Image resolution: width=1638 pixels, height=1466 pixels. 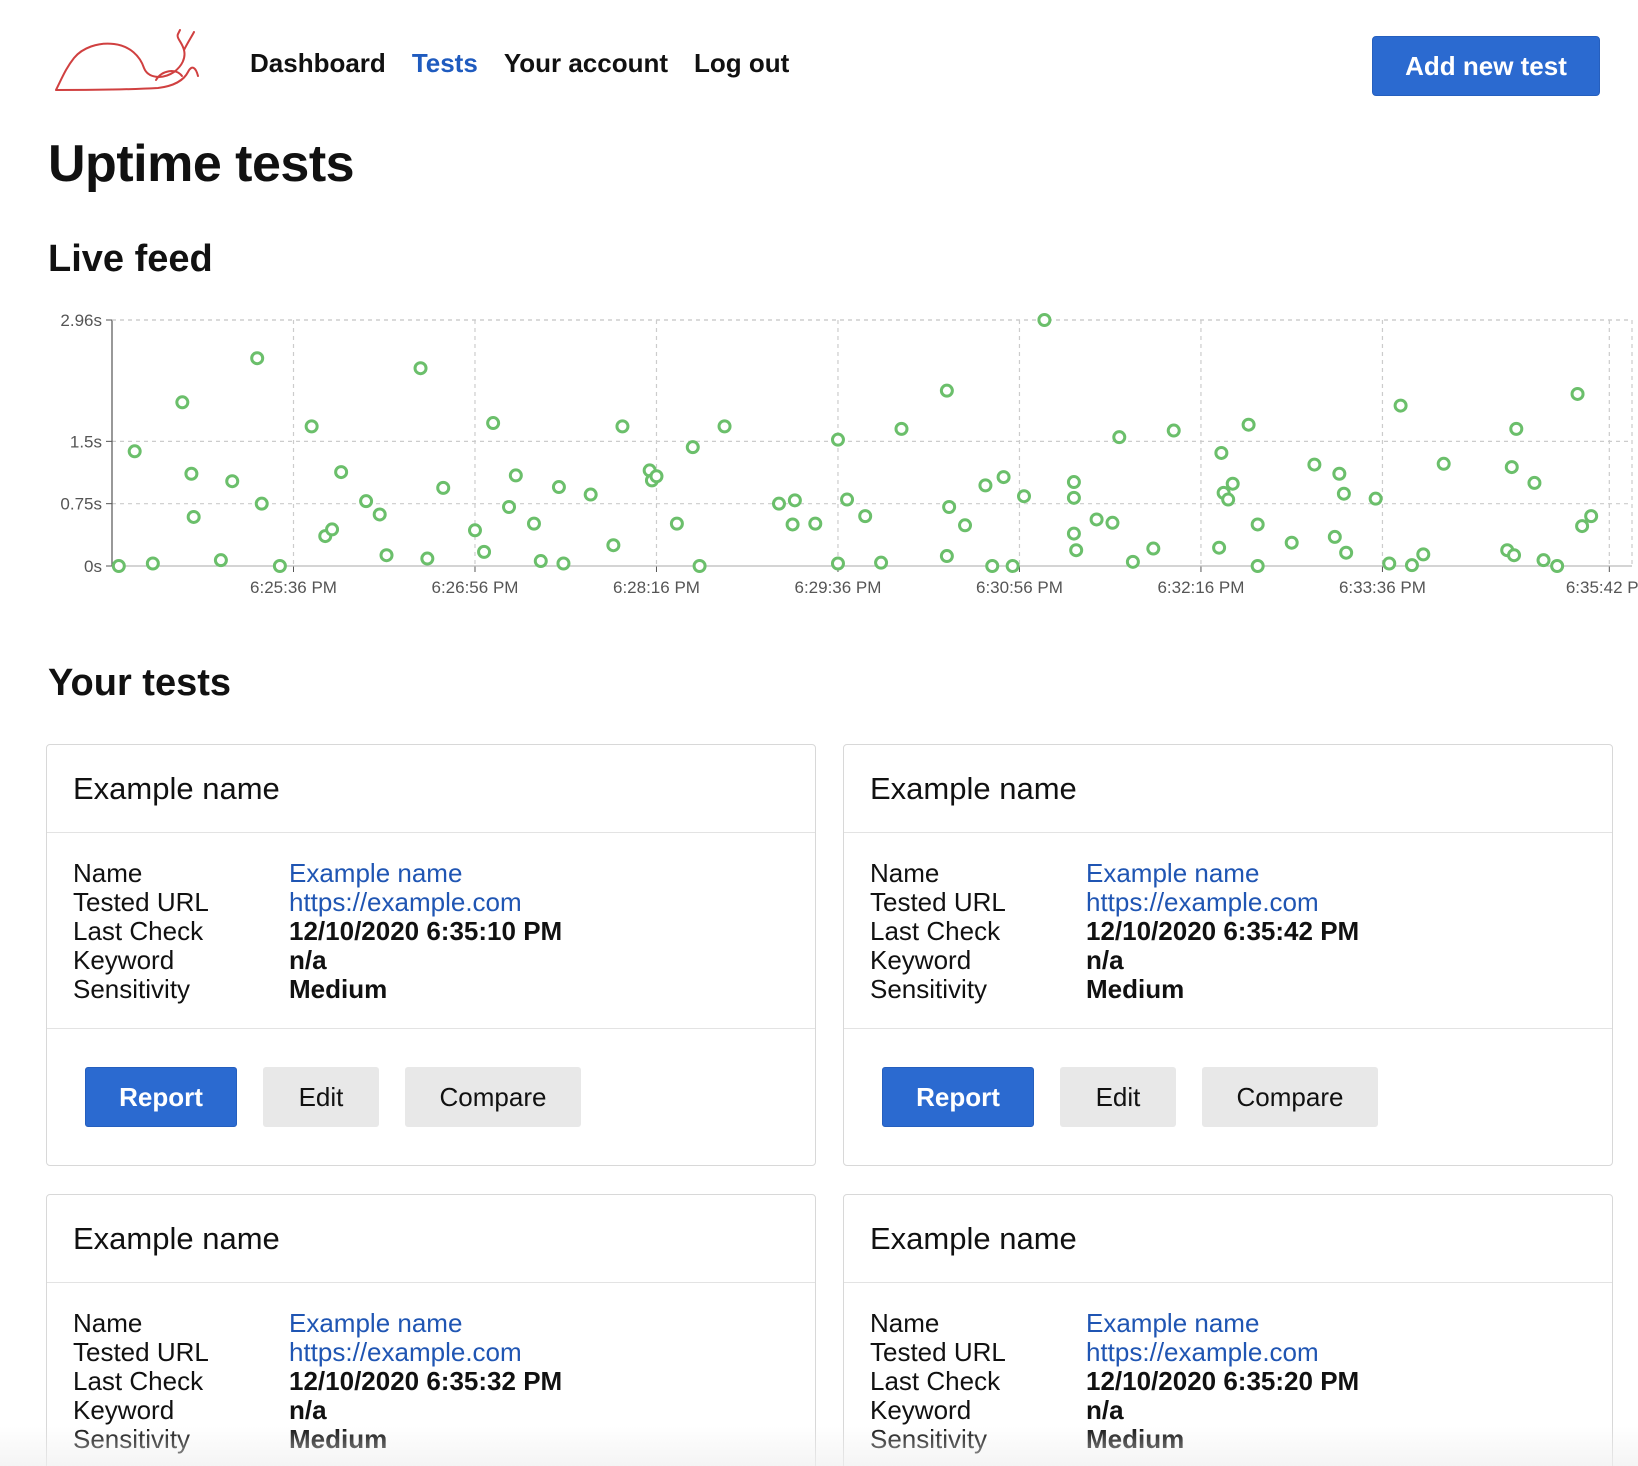 I want to click on x-tick-label: 6:29:36 PM, so click(x=837, y=587).